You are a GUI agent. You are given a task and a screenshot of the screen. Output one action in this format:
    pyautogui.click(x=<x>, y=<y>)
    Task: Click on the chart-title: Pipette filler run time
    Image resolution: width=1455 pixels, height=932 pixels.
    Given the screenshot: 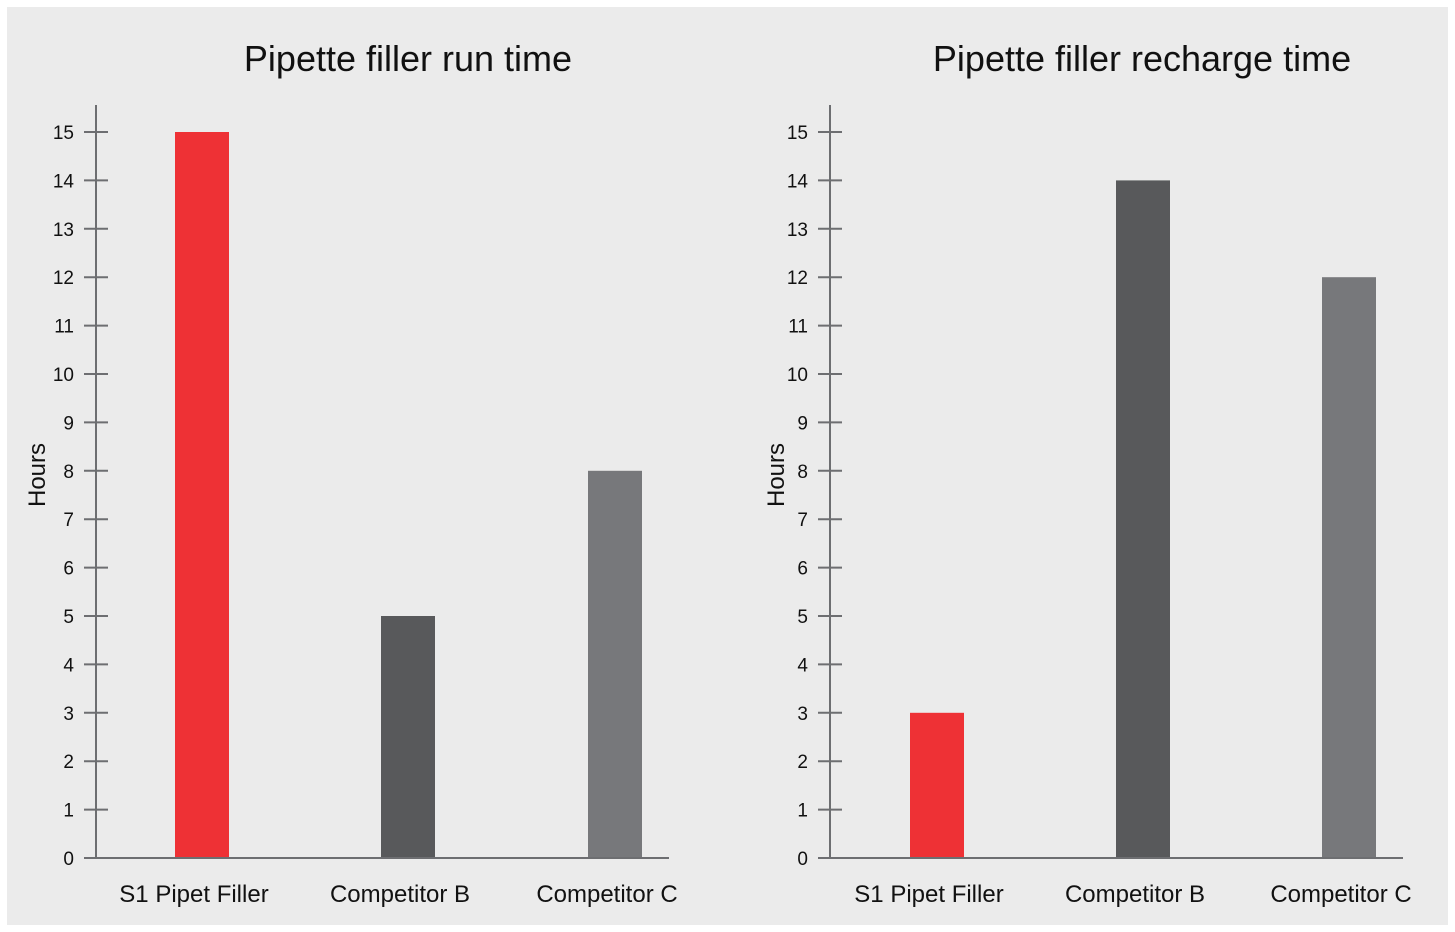 What is the action you would take?
    pyautogui.click(x=408, y=58)
    